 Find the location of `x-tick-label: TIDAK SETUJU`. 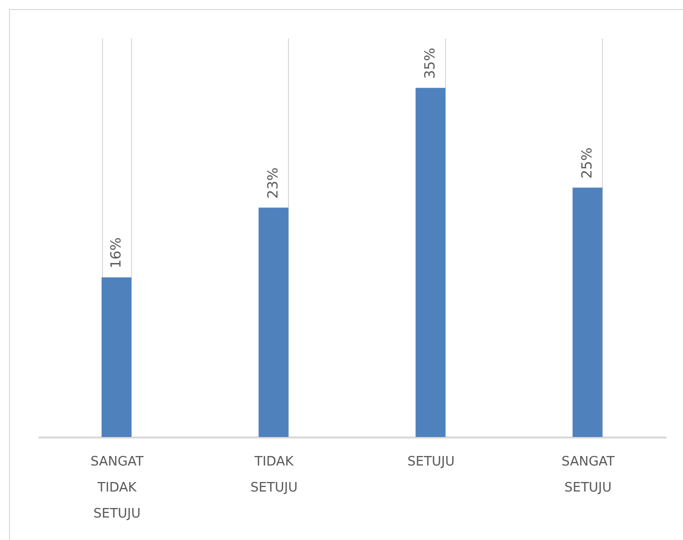

x-tick-label: TIDAK SETUJU is located at coordinates (274, 475).